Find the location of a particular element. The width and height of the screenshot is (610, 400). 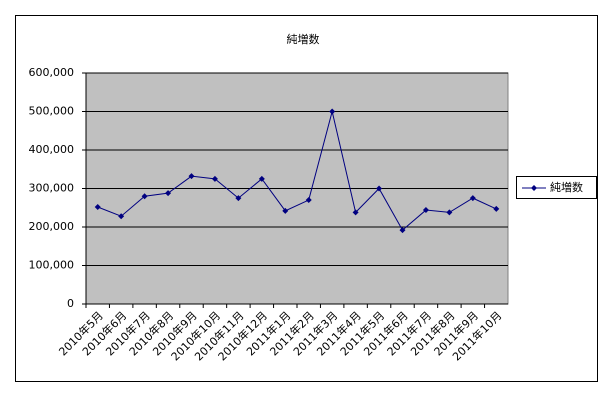

legend-box is located at coordinates (556, 187).